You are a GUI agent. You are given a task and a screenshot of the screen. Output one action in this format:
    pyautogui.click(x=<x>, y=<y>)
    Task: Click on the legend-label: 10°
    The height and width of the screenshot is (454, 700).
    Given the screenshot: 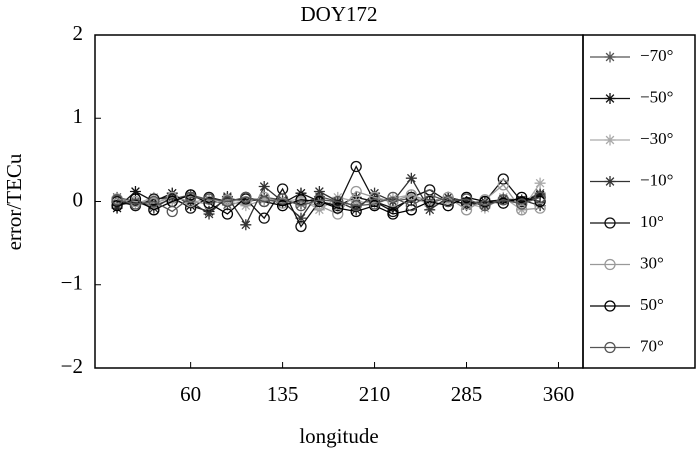 What is the action you would take?
    pyautogui.click(x=652, y=221)
    